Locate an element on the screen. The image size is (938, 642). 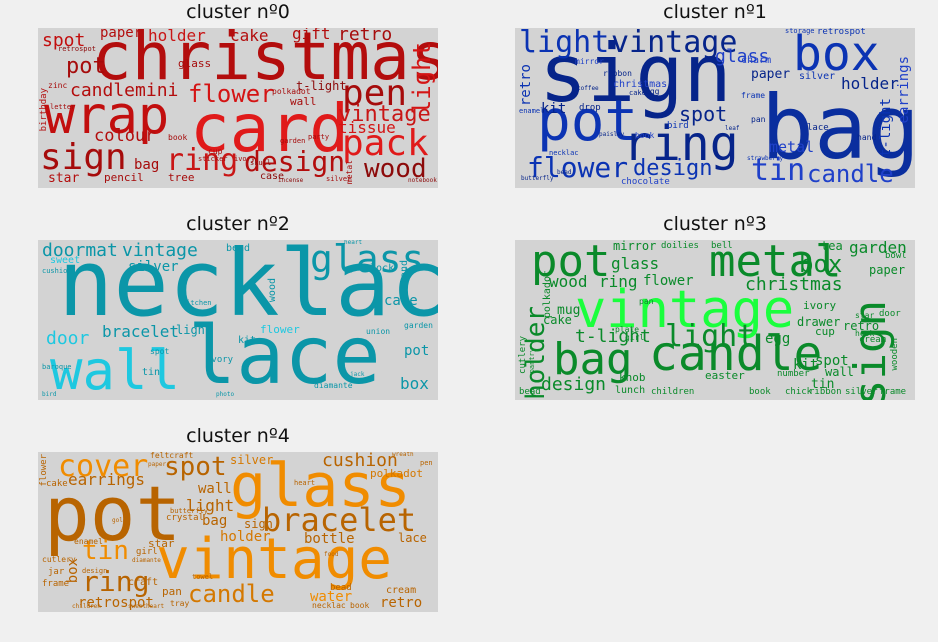
word: diamante is located at coordinates (333, 385).